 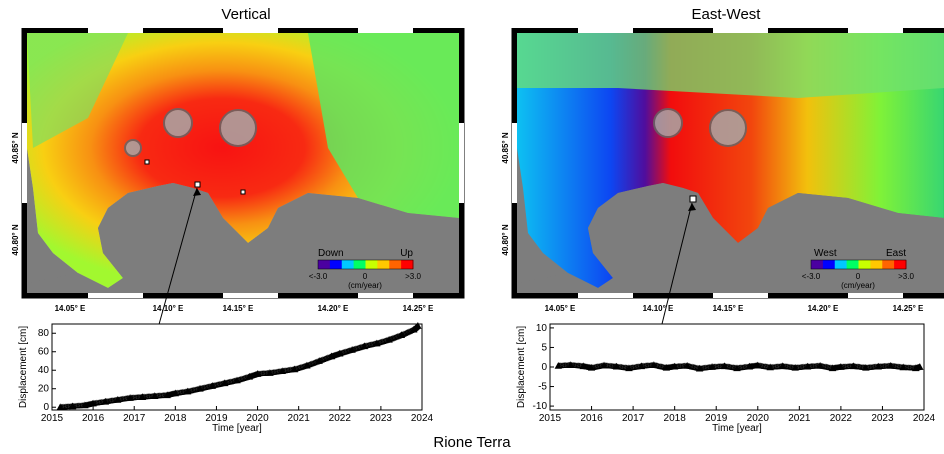 I want to click on panel-title-vertical: Vertical, so click(x=246, y=14).